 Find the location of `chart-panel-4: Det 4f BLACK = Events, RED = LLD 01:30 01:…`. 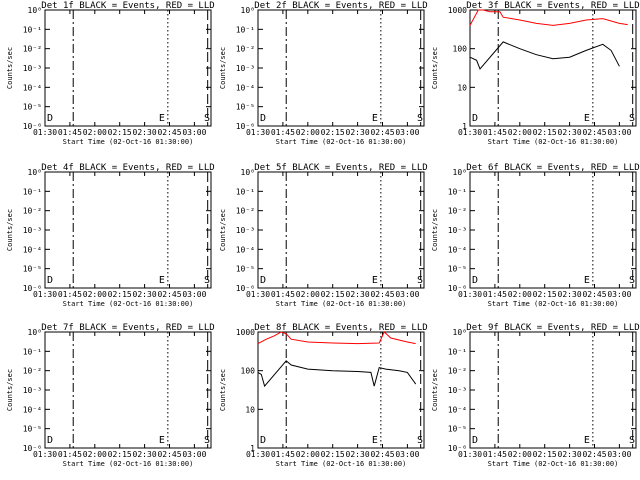

chart-panel-4: Det 4f BLACK = Events, RED = LLD 01:30 01:… is located at coordinates (110, 235).